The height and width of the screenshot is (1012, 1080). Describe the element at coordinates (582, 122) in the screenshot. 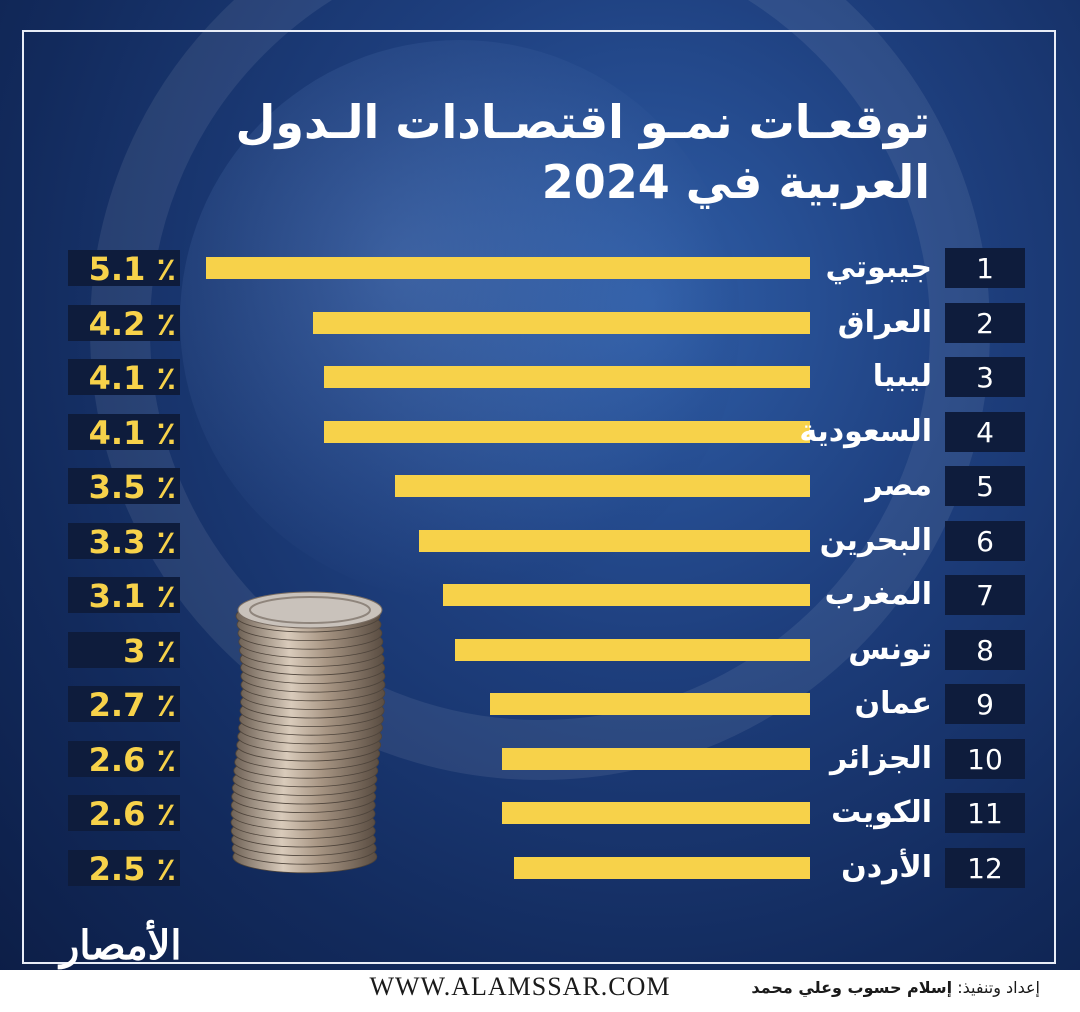

I see `title-line-1: توقعـات نمـو اقتصـادات الـدول` at that location.